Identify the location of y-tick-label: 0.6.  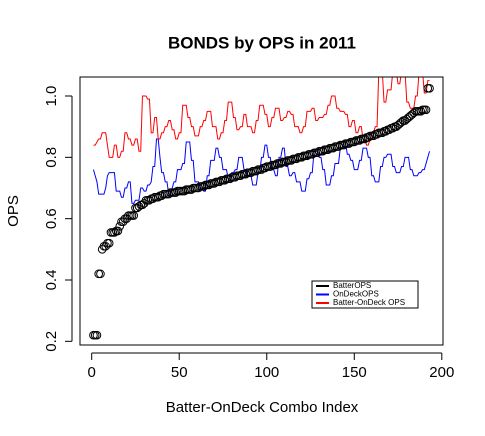
(51, 218).